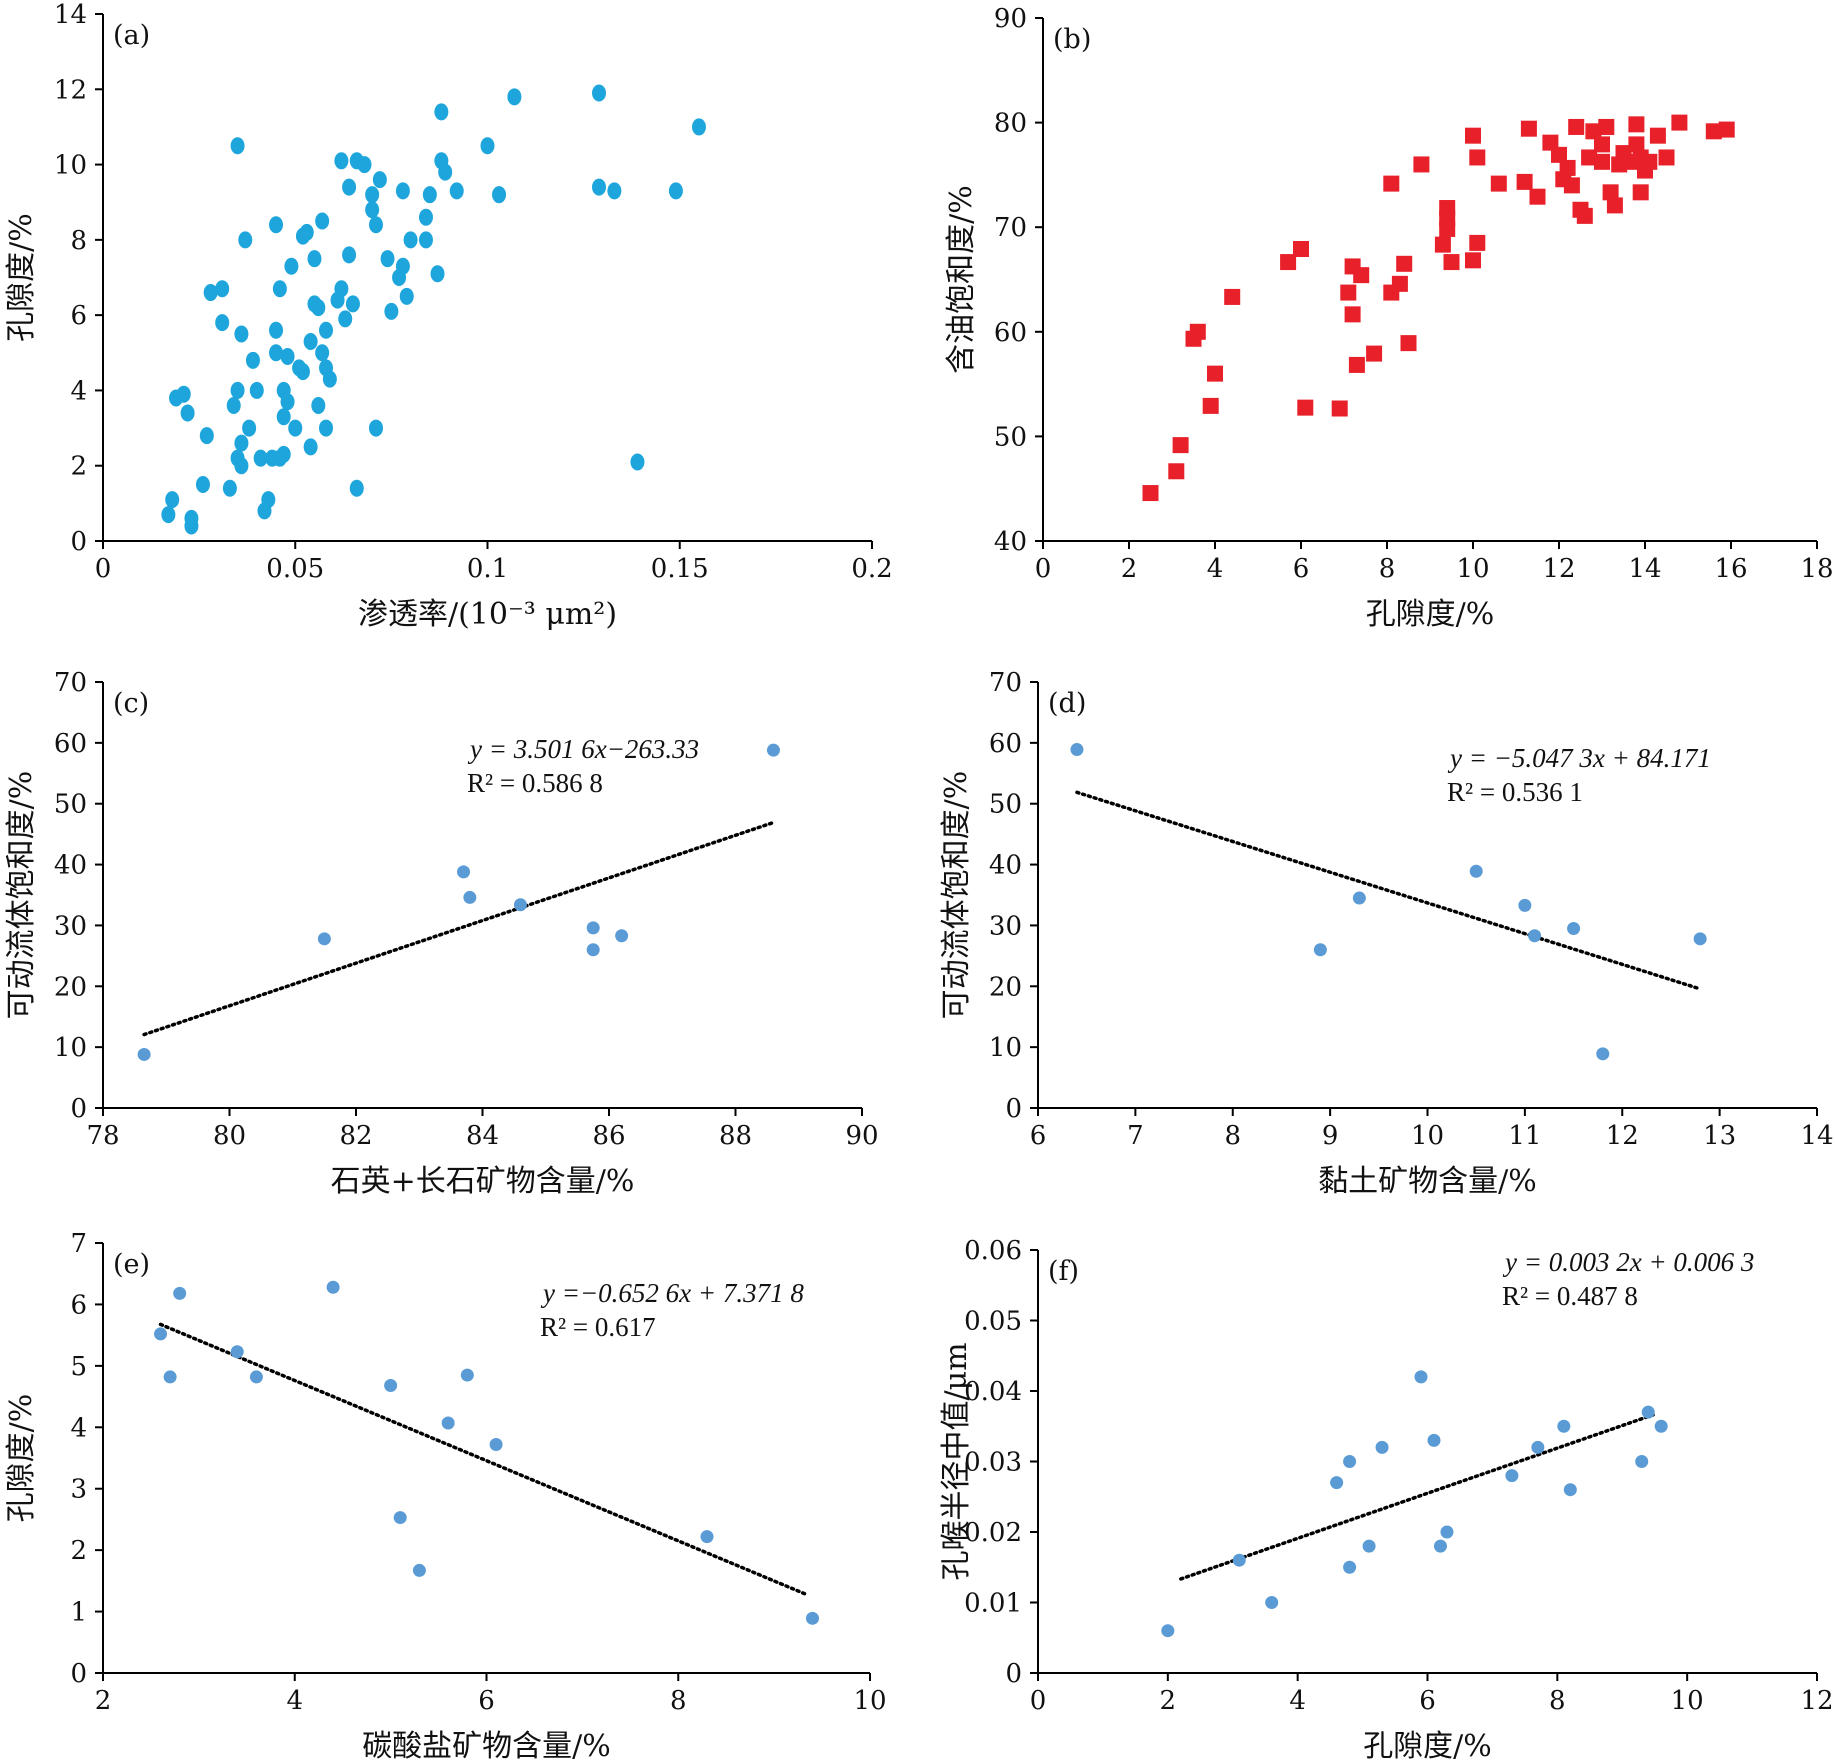 This screenshot has height=1763, width=1835. What do you see at coordinates (70, 683) in the screenshot?
I see `y-tick-label: 70` at bounding box center [70, 683].